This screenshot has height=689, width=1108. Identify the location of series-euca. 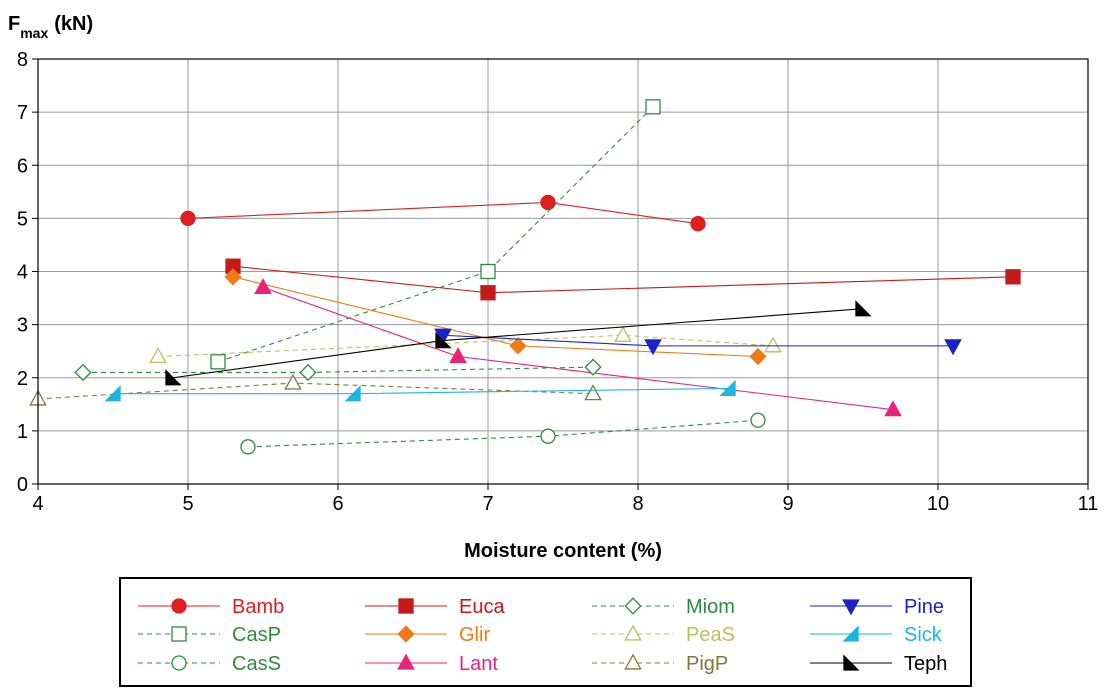
(623, 279).